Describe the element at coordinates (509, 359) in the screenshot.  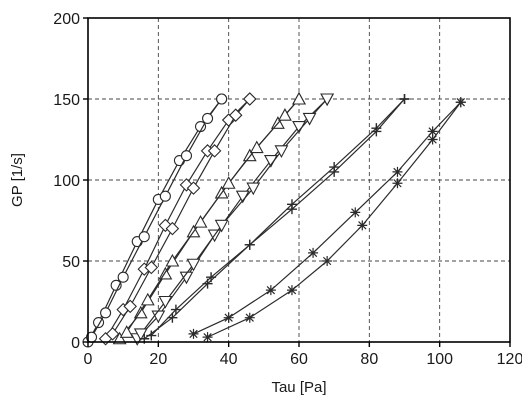
I see `x-tick-label: 120` at that location.